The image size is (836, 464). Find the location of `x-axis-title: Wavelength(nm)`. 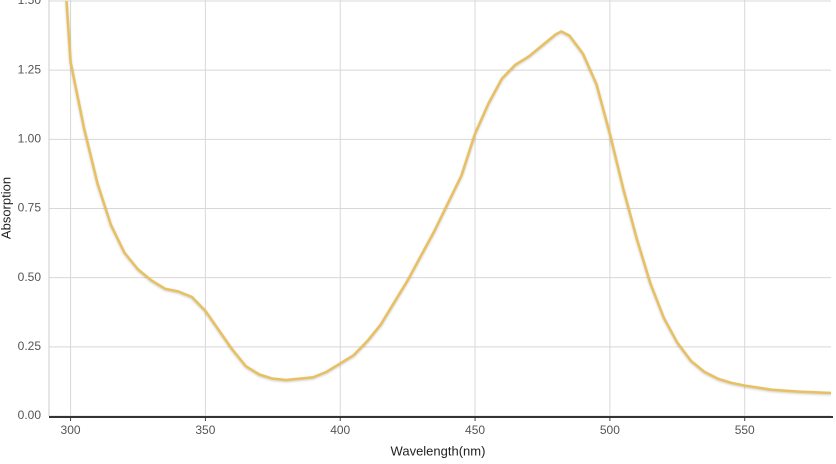

x-axis-title: Wavelength(nm) is located at coordinates (438, 450).